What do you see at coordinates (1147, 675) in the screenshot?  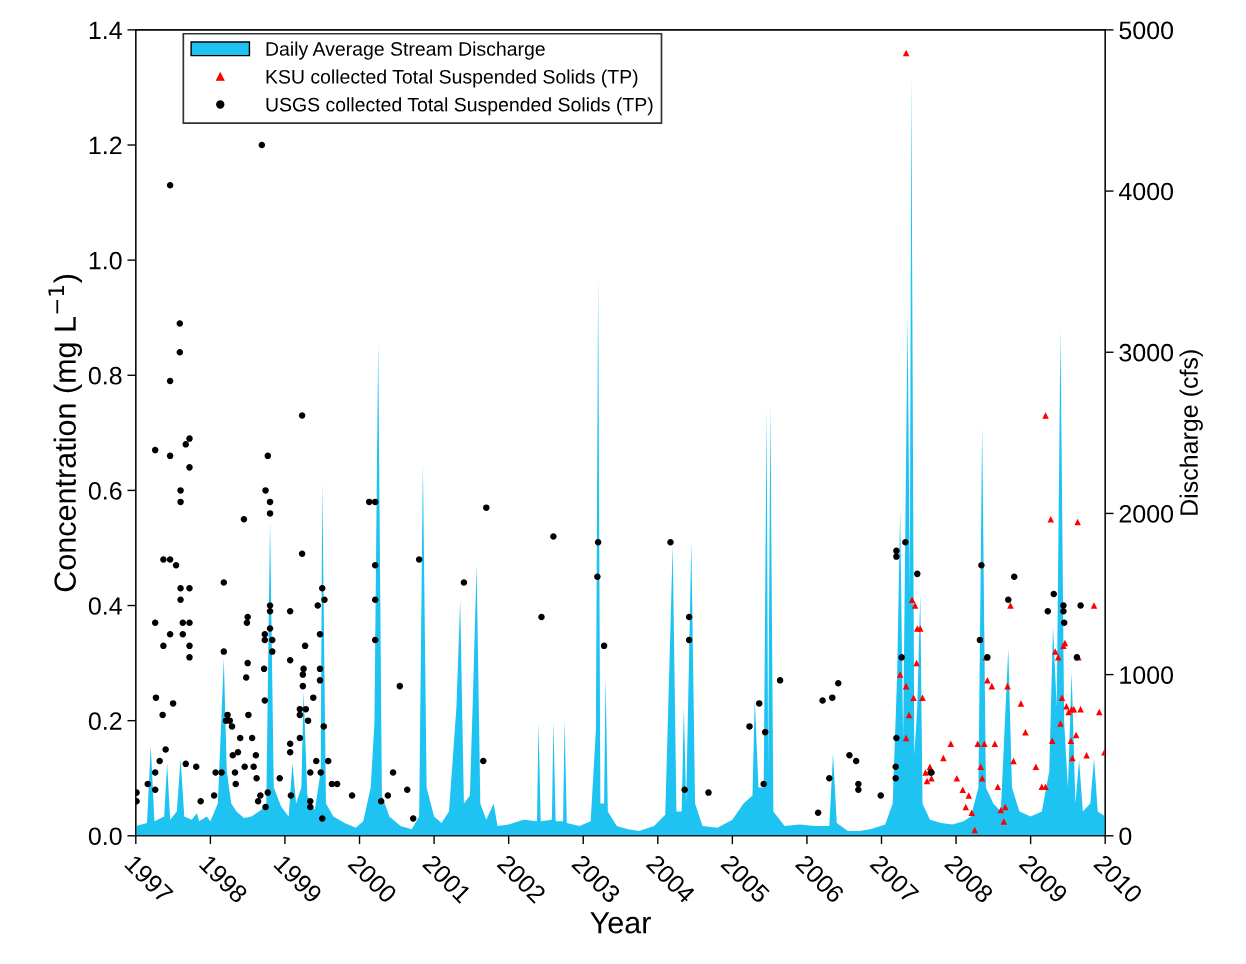 I see `y2-tick-label: 1000` at bounding box center [1147, 675].